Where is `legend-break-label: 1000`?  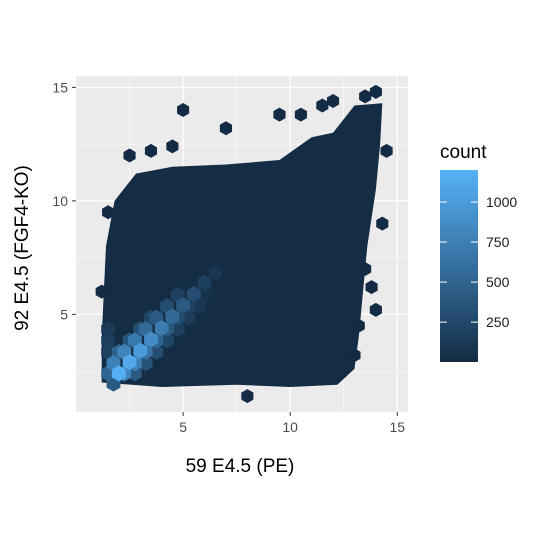 legend-break-label: 1000 is located at coordinates (501, 202).